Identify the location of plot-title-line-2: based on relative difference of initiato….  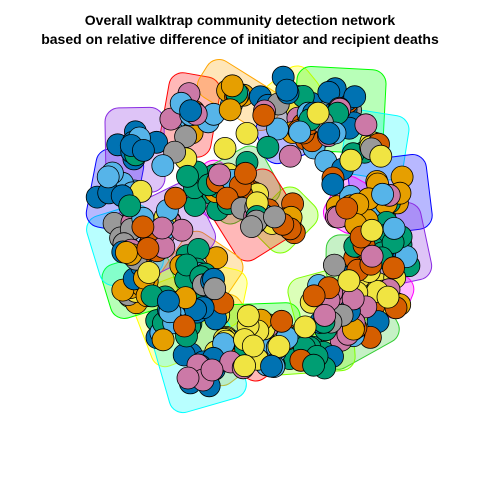
(240, 39).